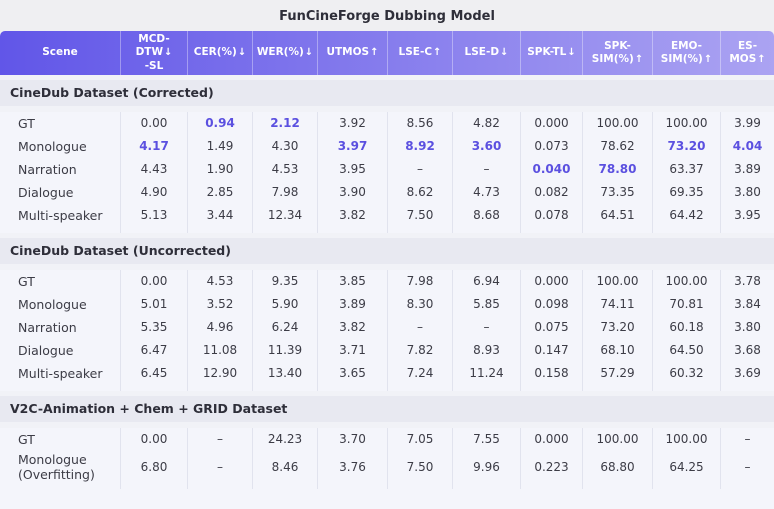 This screenshot has height=509, width=774. I want to click on metric-cell: 3.70, so click(352, 439).